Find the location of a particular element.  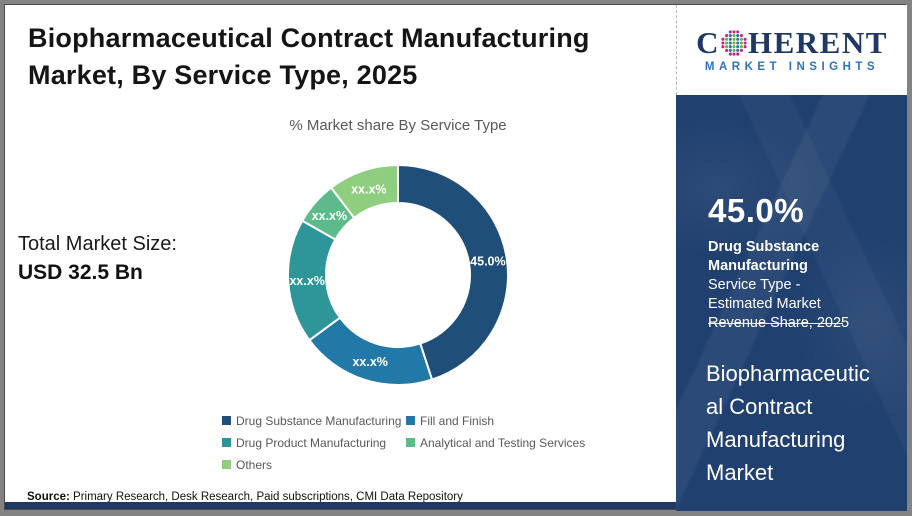

legend-label: Others is located at coordinates (254, 464).